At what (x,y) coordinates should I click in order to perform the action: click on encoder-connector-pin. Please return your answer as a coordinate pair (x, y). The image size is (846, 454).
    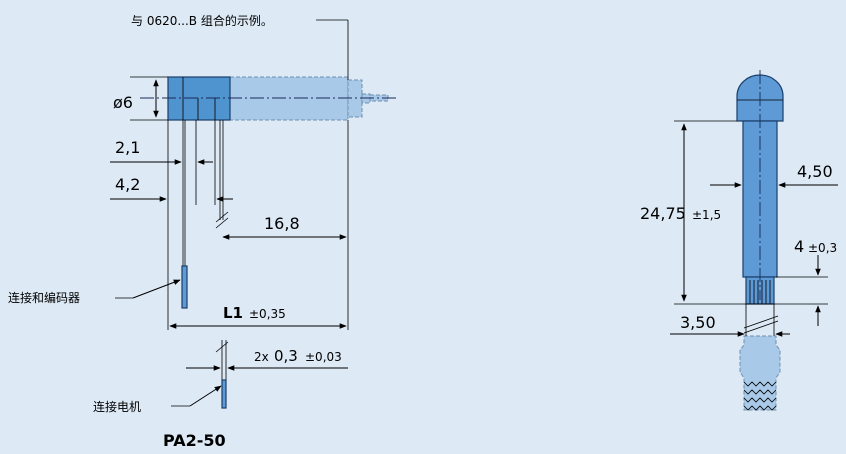
    Looking at the image, I should click on (184, 287).